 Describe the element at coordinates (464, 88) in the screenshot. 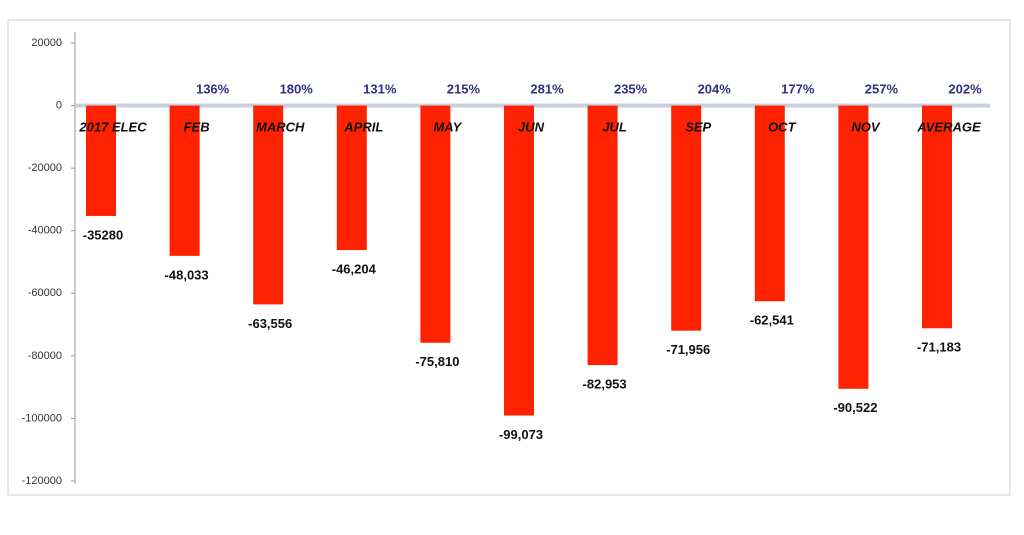

I see `percent-label: 215%` at that location.